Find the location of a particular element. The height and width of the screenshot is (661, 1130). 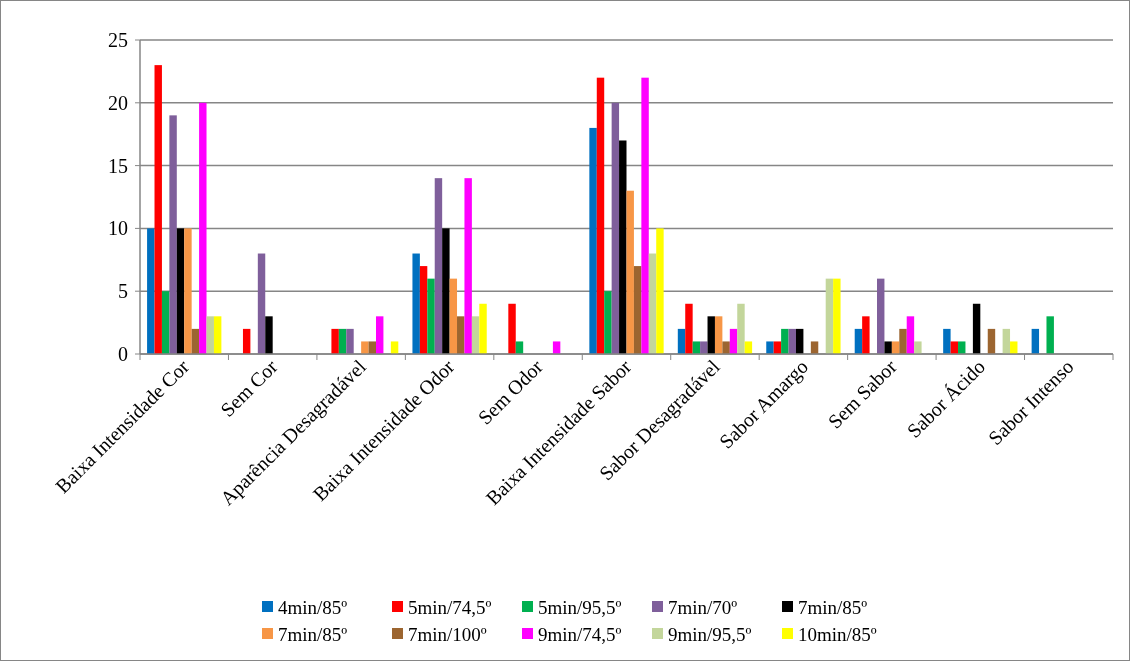

legend-label: 7min/70º is located at coordinates (703, 607).